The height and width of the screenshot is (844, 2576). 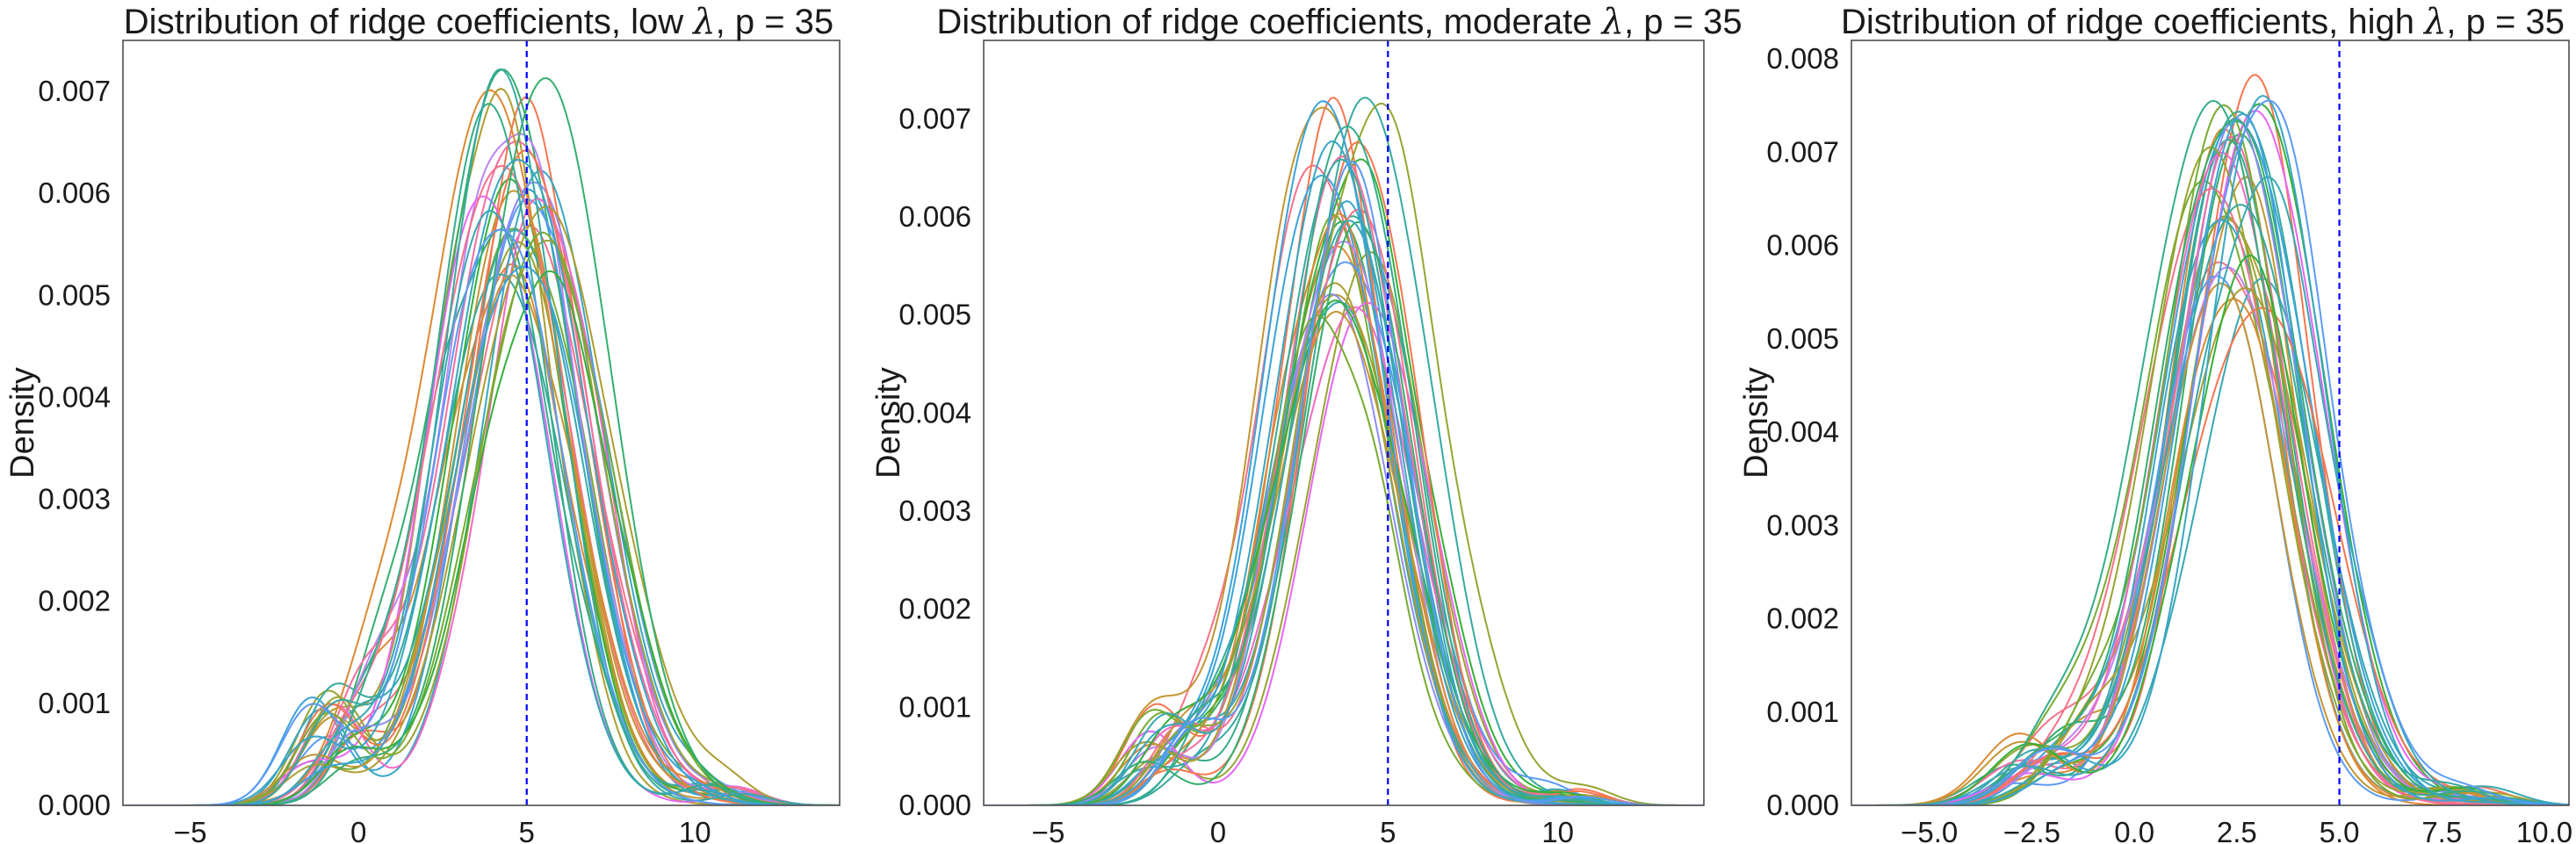 What do you see at coordinates (1683, 22) in the screenshot?
I see `title-text: , p = 35` at bounding box center [1683, 22].